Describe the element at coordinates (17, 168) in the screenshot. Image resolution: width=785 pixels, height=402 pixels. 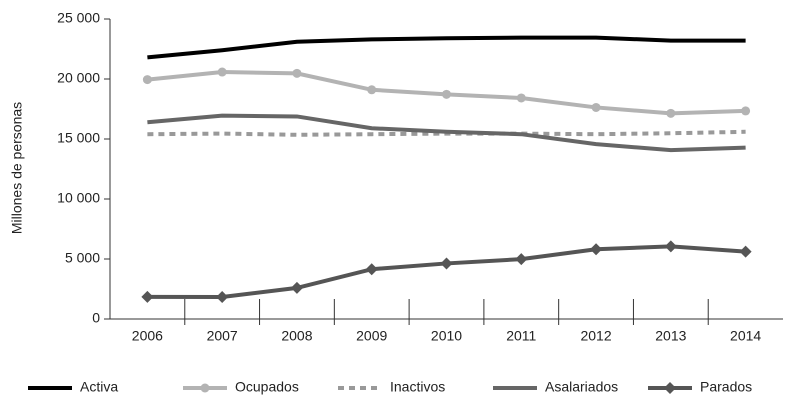
I see `y-axis-label: Millones de personas` at that location.